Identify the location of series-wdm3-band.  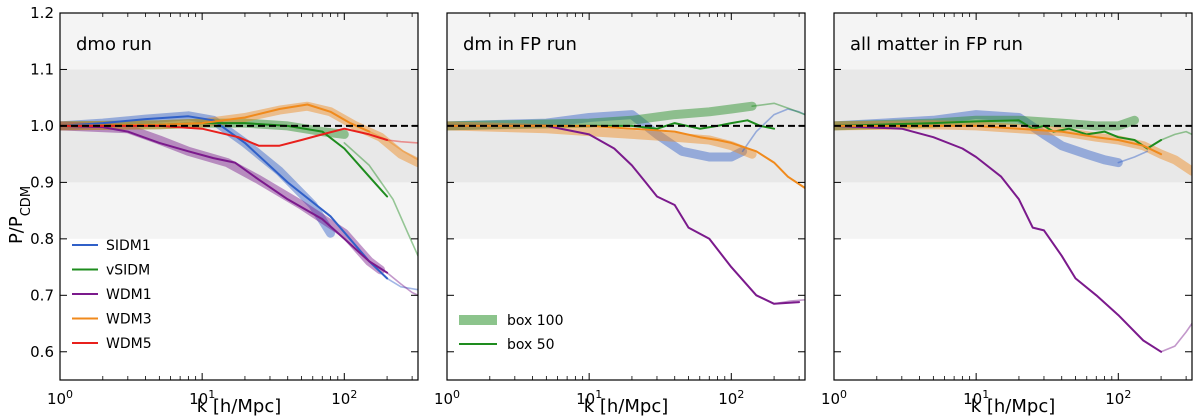
(602, 140).